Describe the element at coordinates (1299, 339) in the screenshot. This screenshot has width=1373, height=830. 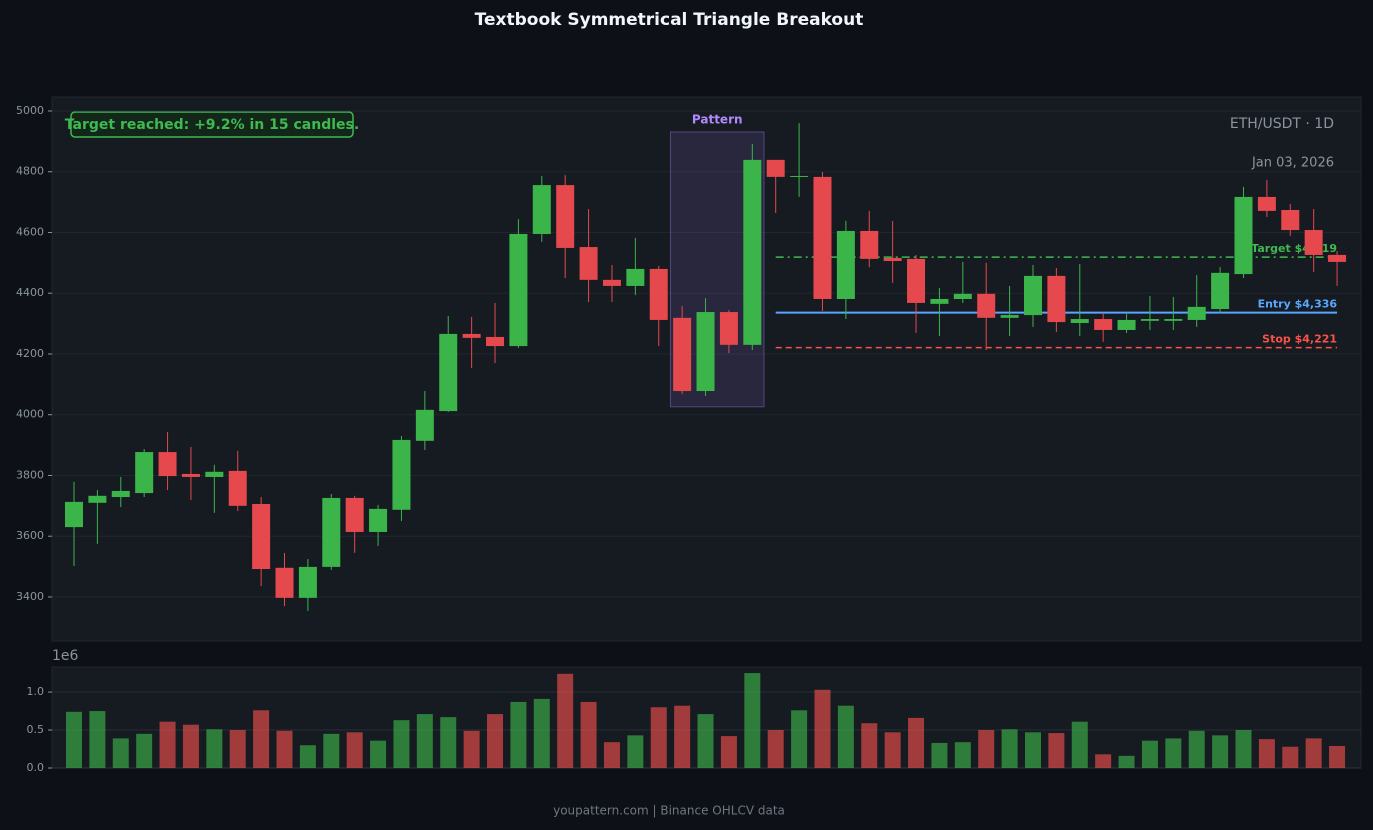
I see `level-label: Stop $4,221` at that location.